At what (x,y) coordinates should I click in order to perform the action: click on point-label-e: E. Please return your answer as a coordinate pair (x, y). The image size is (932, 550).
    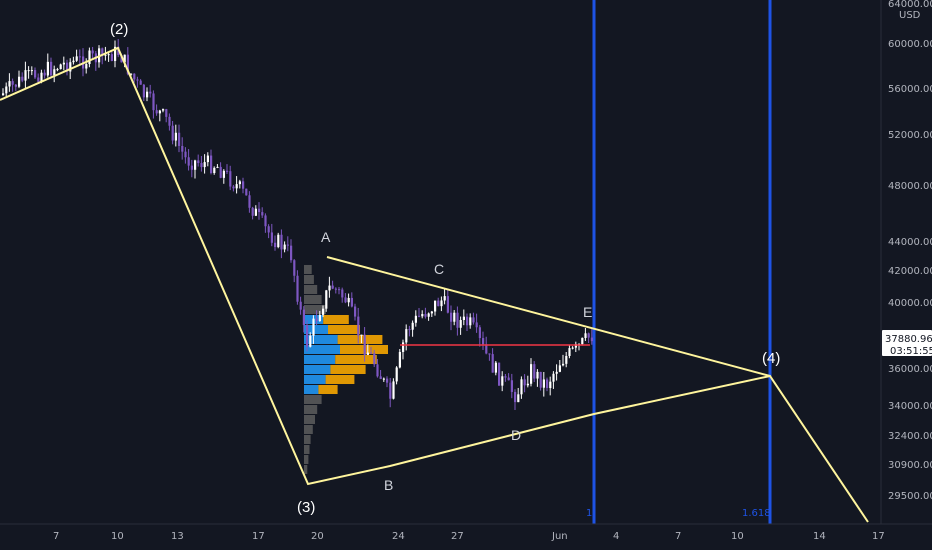
    Looking at the image, I should click on (587, 312).